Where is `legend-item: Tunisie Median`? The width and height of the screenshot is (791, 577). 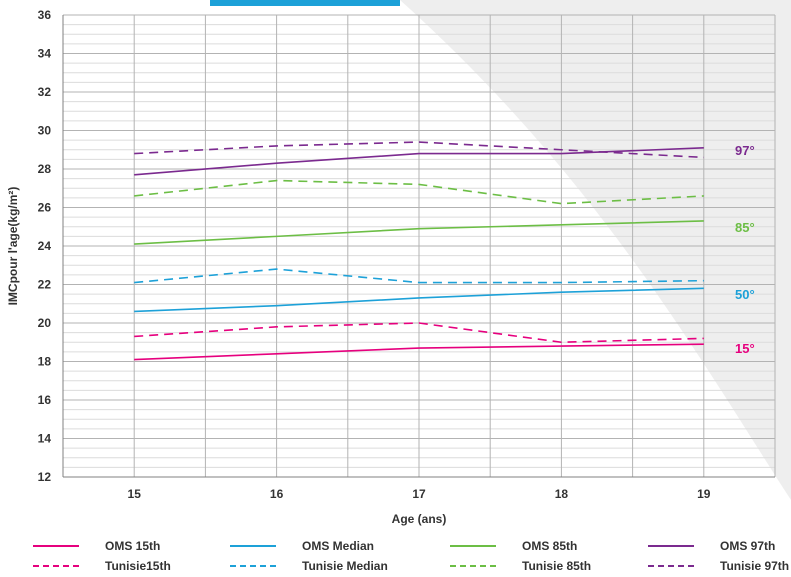 legend-item: Tunisie Median is located at coordinates (309, 566).